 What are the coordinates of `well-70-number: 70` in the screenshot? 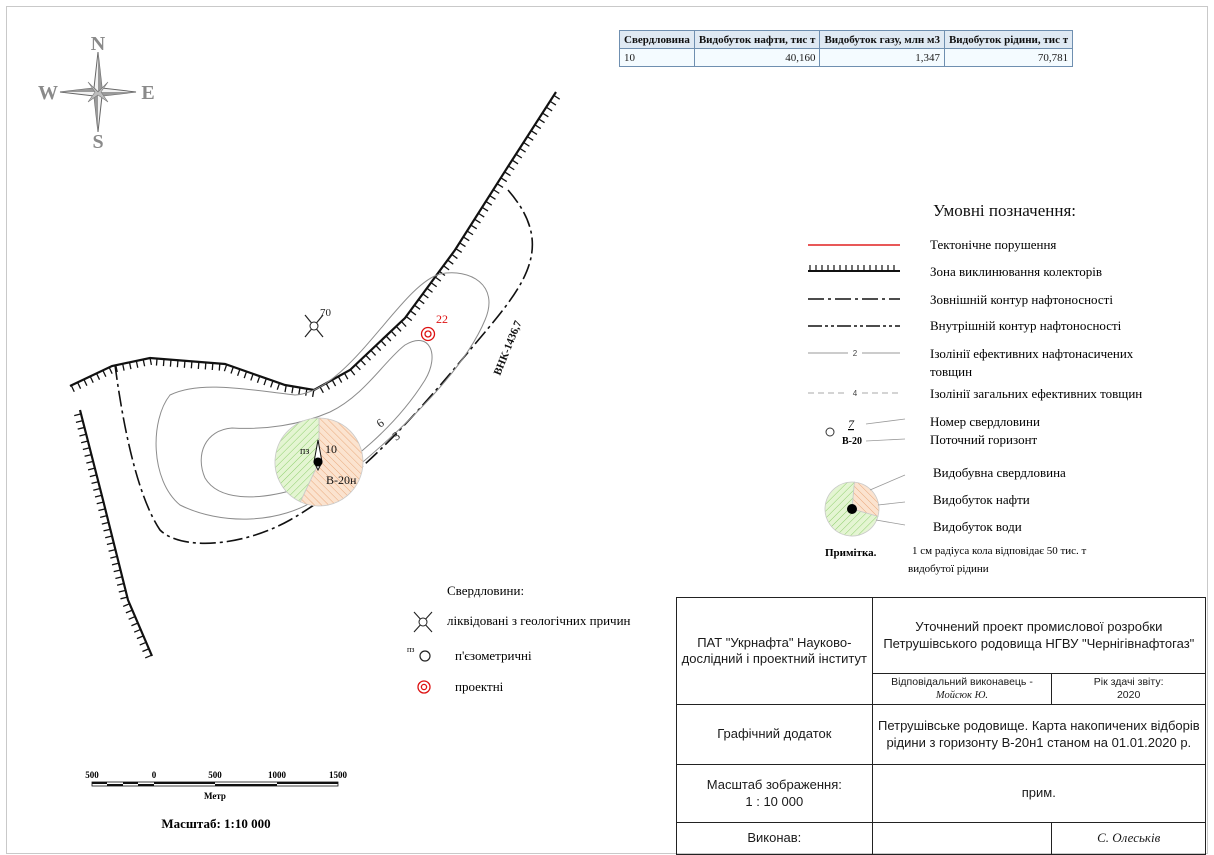 It's located at (326, 313).